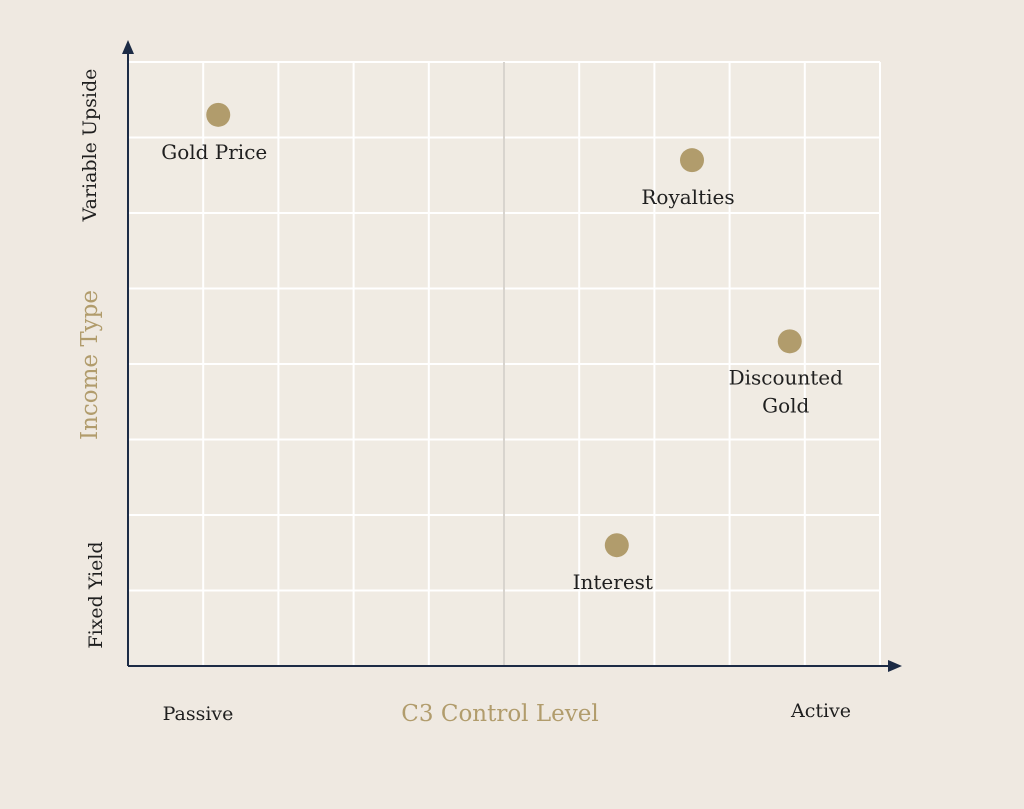 Image resolution: width=1024 pixels, height=809 pixels. What do you see at coordinates (820, 711) in the screenshot?
I see `x-axis-high-label: Active` at bounding box center [820, 711].